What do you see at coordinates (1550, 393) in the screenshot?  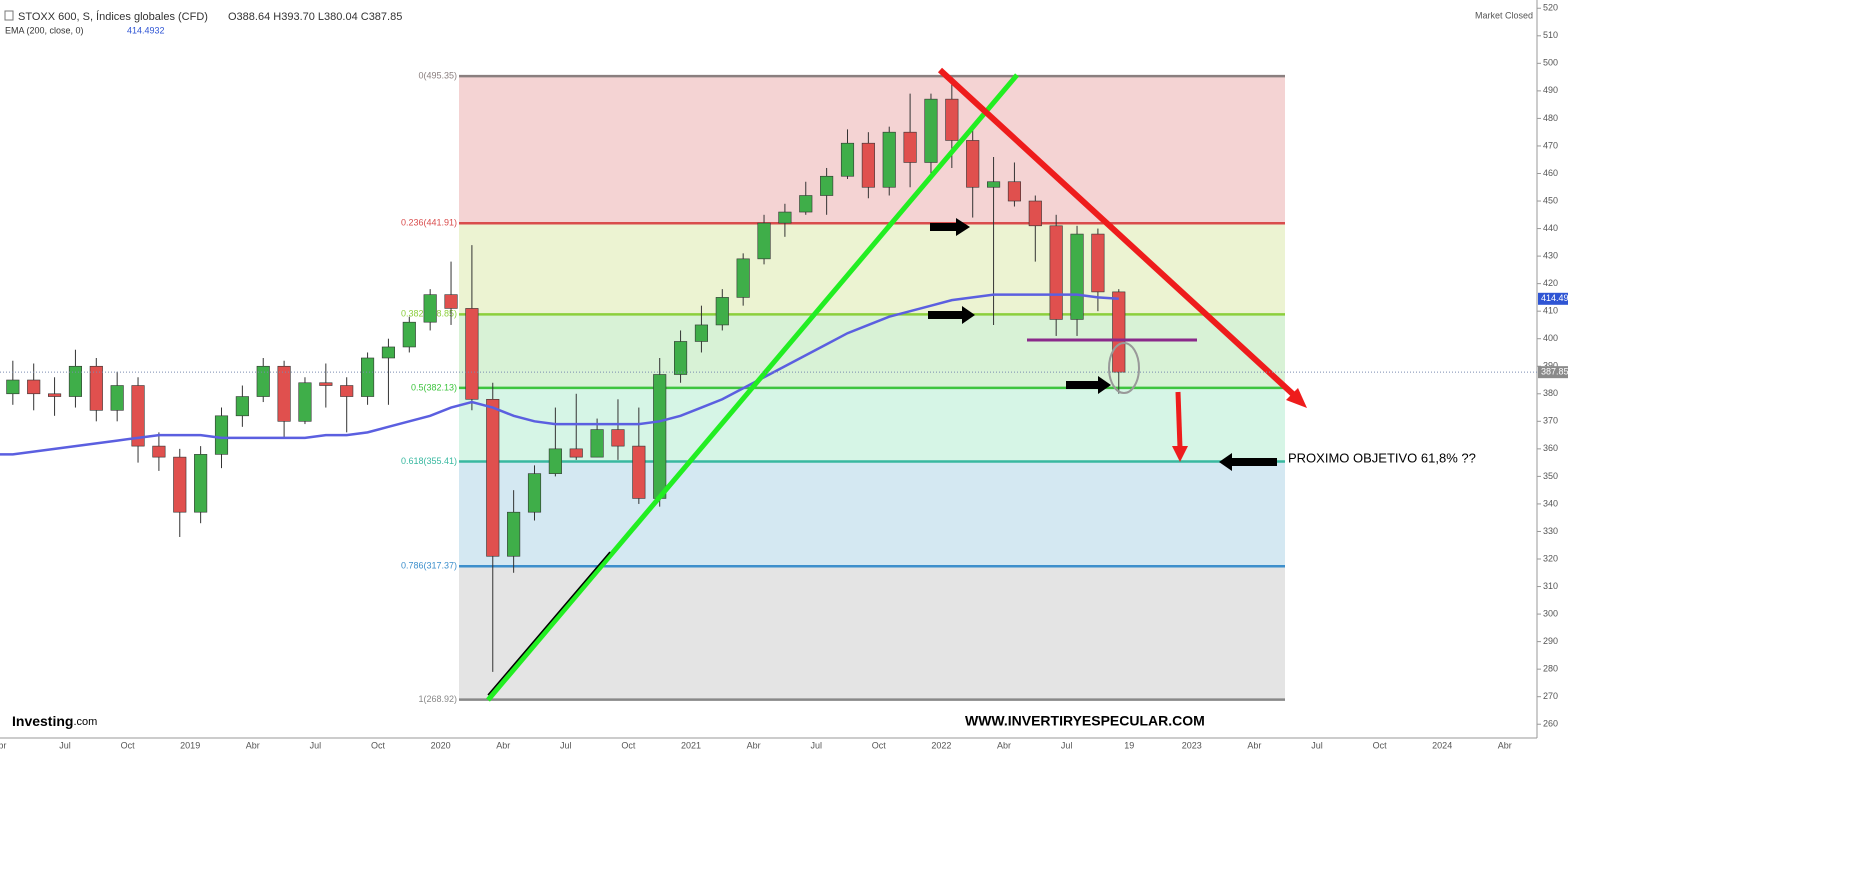 I see `y-tick-label: 380` at bounding box center [1550, 393].